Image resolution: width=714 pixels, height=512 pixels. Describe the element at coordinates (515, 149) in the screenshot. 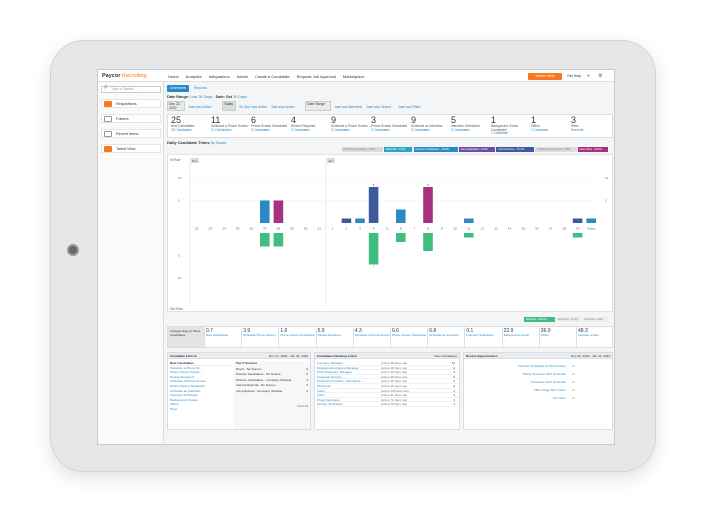

I see `legend-item: Internal Hires - 15.3%` at that location.